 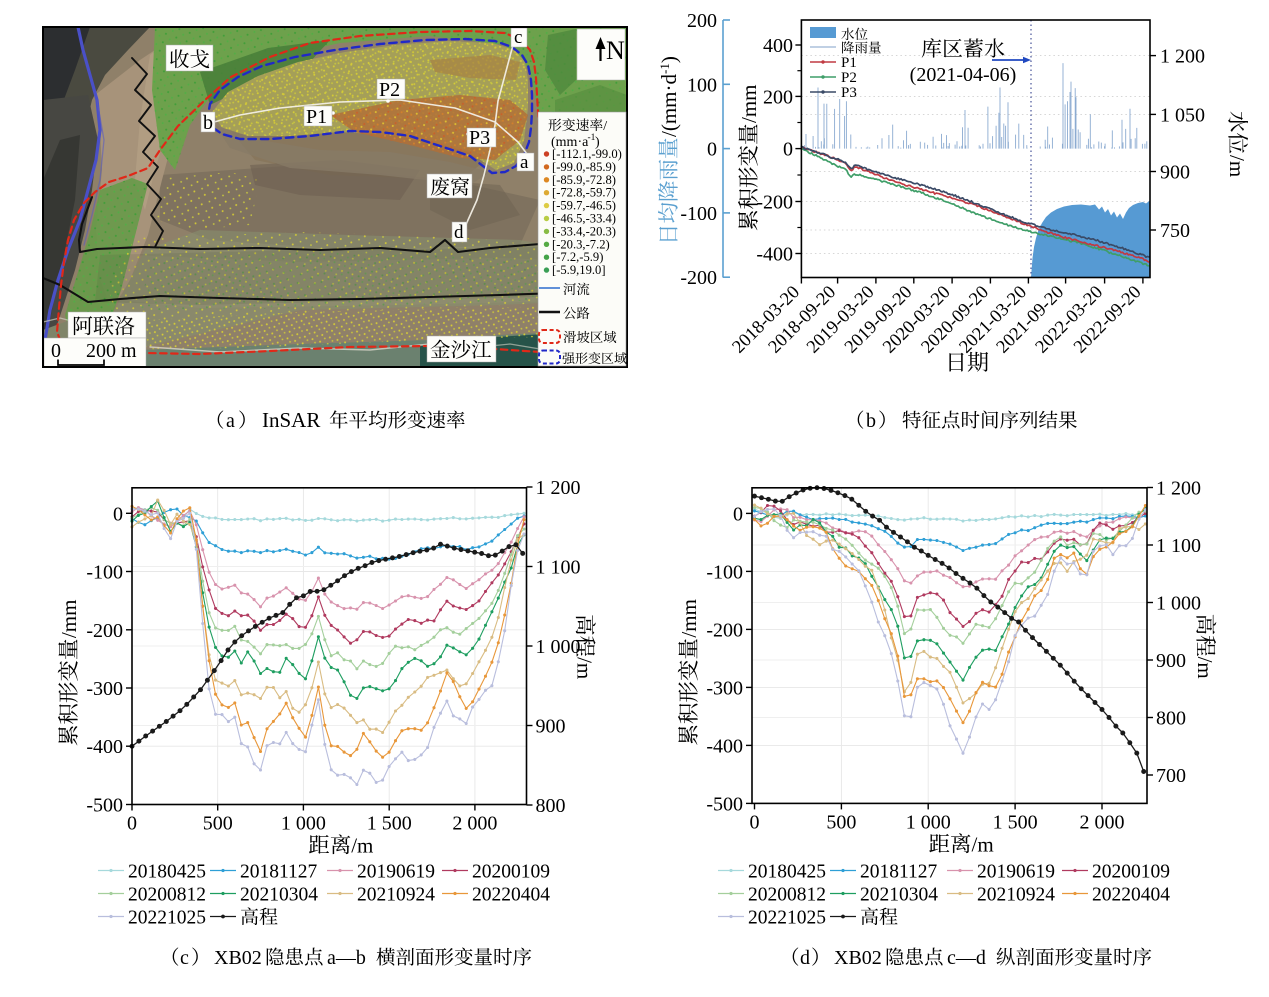 I want to click on svg-text: 20210304, so click(x=279, y=895).